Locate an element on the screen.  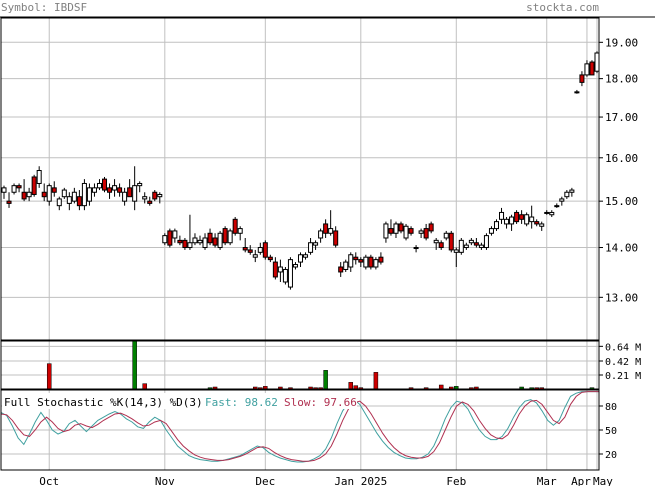
symbol-label: Symbol: IBDSF is located at coordinates (44, 7).